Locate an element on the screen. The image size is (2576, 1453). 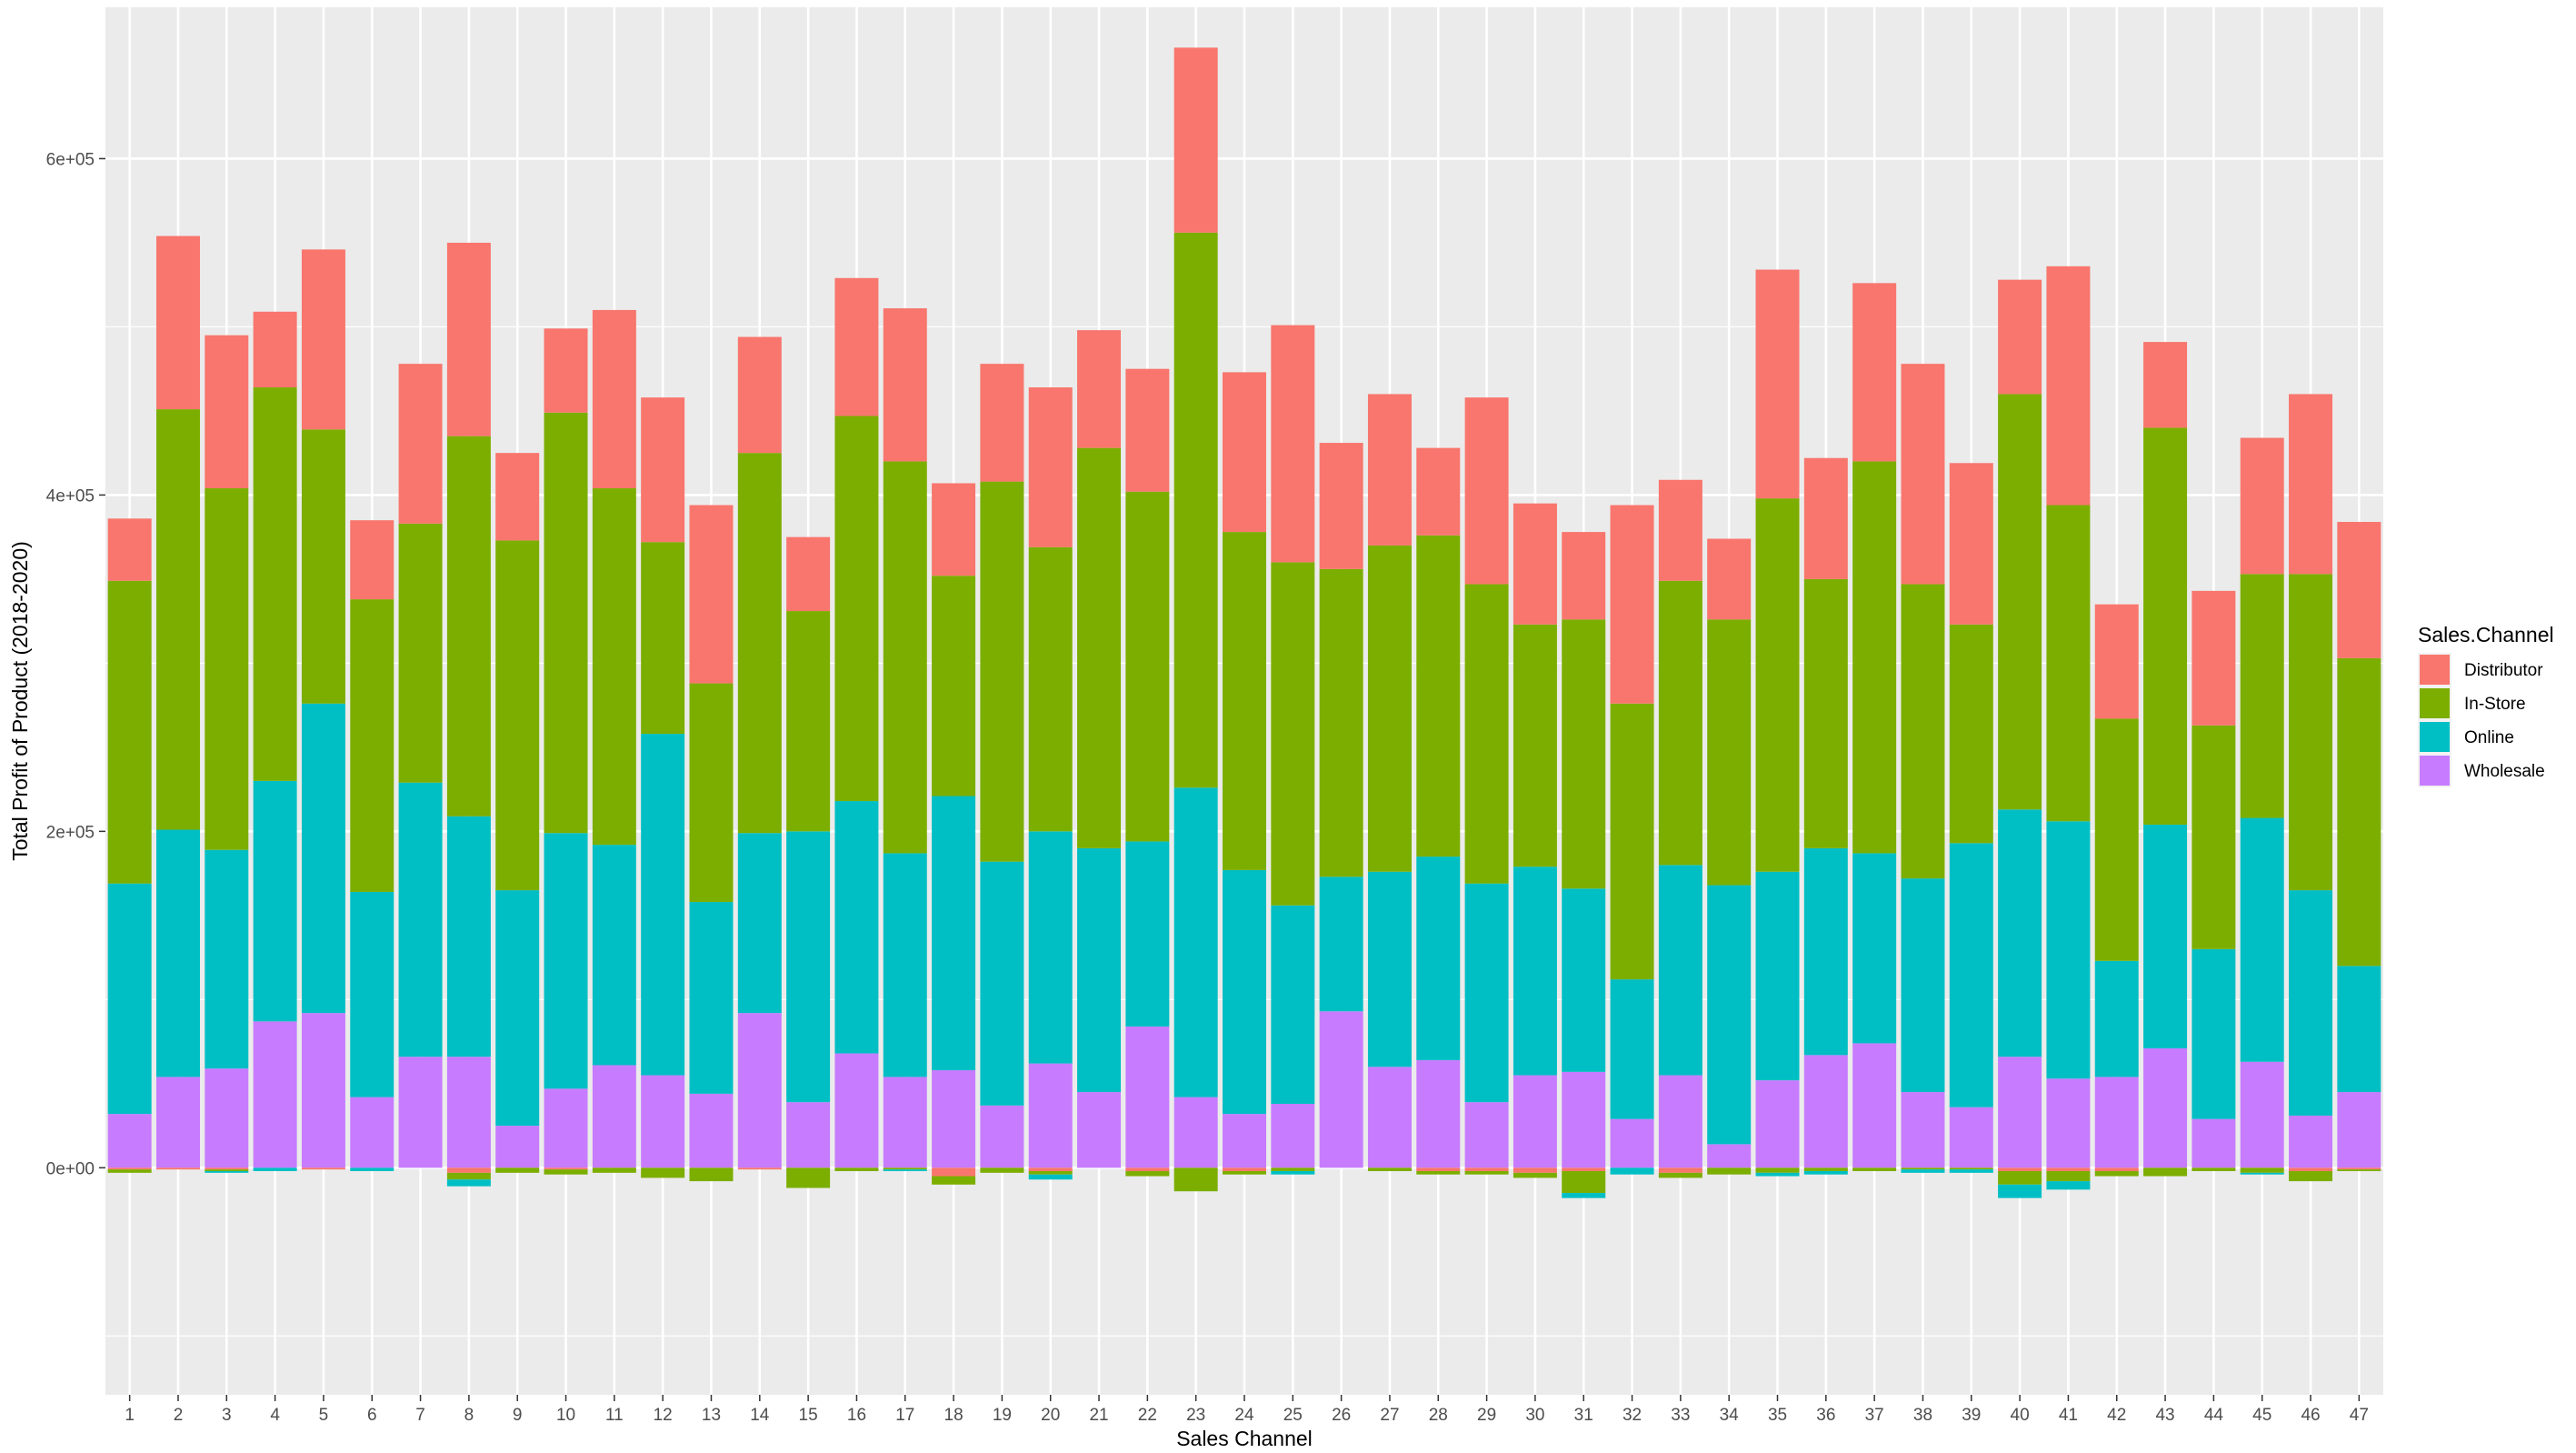
x-tick-label: 44 is located at coordinates (2214, 1415).